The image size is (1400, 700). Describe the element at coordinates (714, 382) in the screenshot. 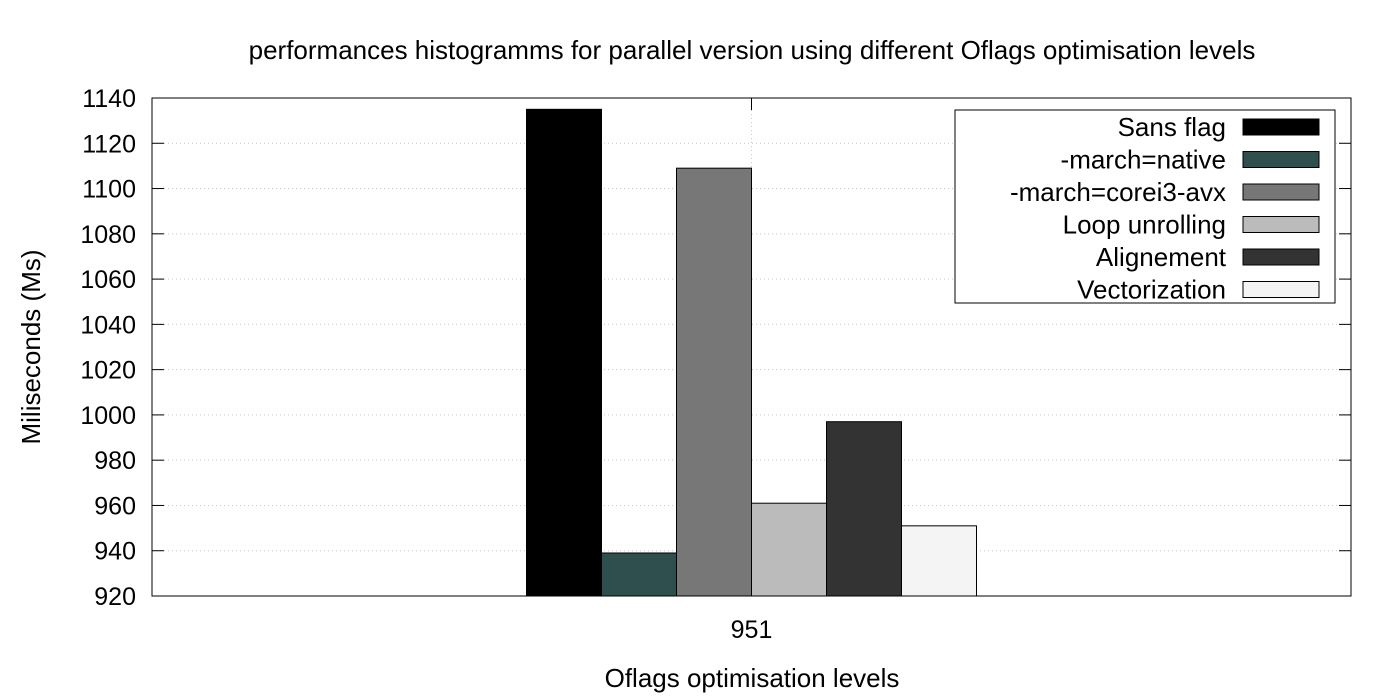

I see `bar-march-corei3-avx` at that location.